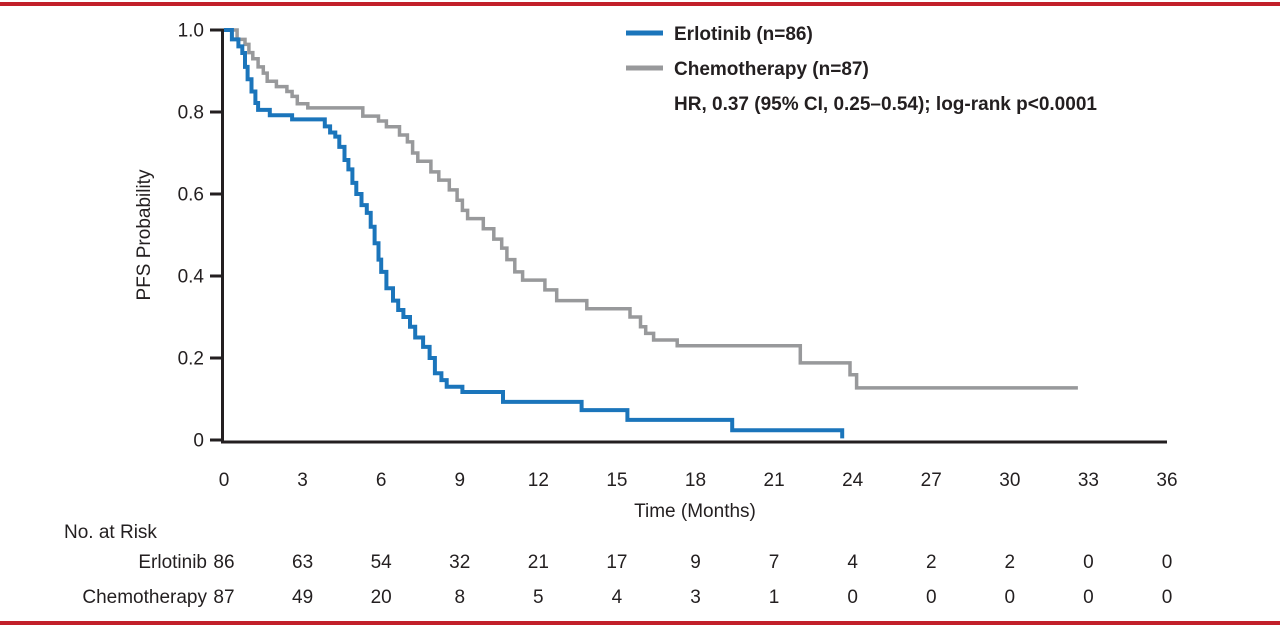 The image size is (1280, 633). I want to click on y-tick-label: 0.8, so click(191, 113).